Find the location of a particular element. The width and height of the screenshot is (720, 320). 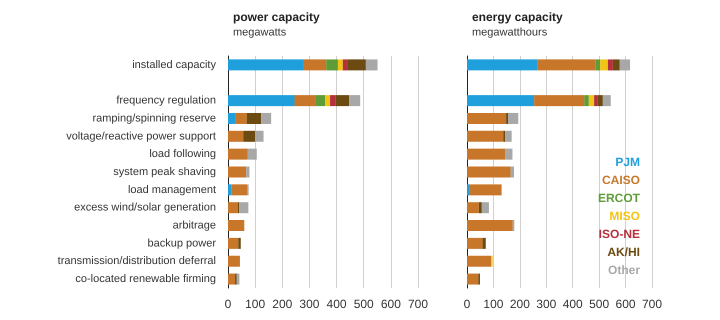

y-tick-label: voltage/reactive power support is located at coordinates (141, 136).